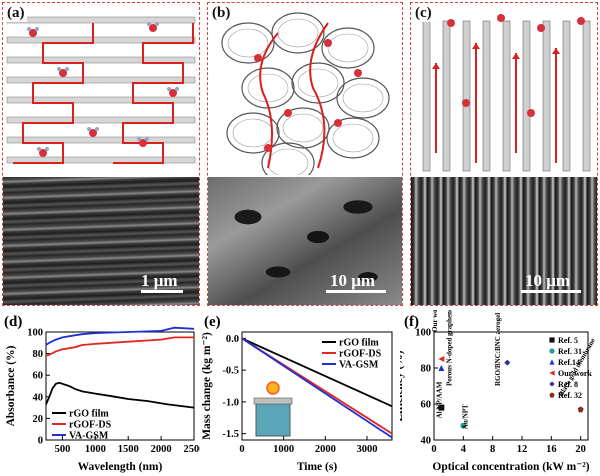  What do you see at coordinates (426, 405) in the screenshot?
I see `y-tick-label: 60` at bounding box center [426, 405].